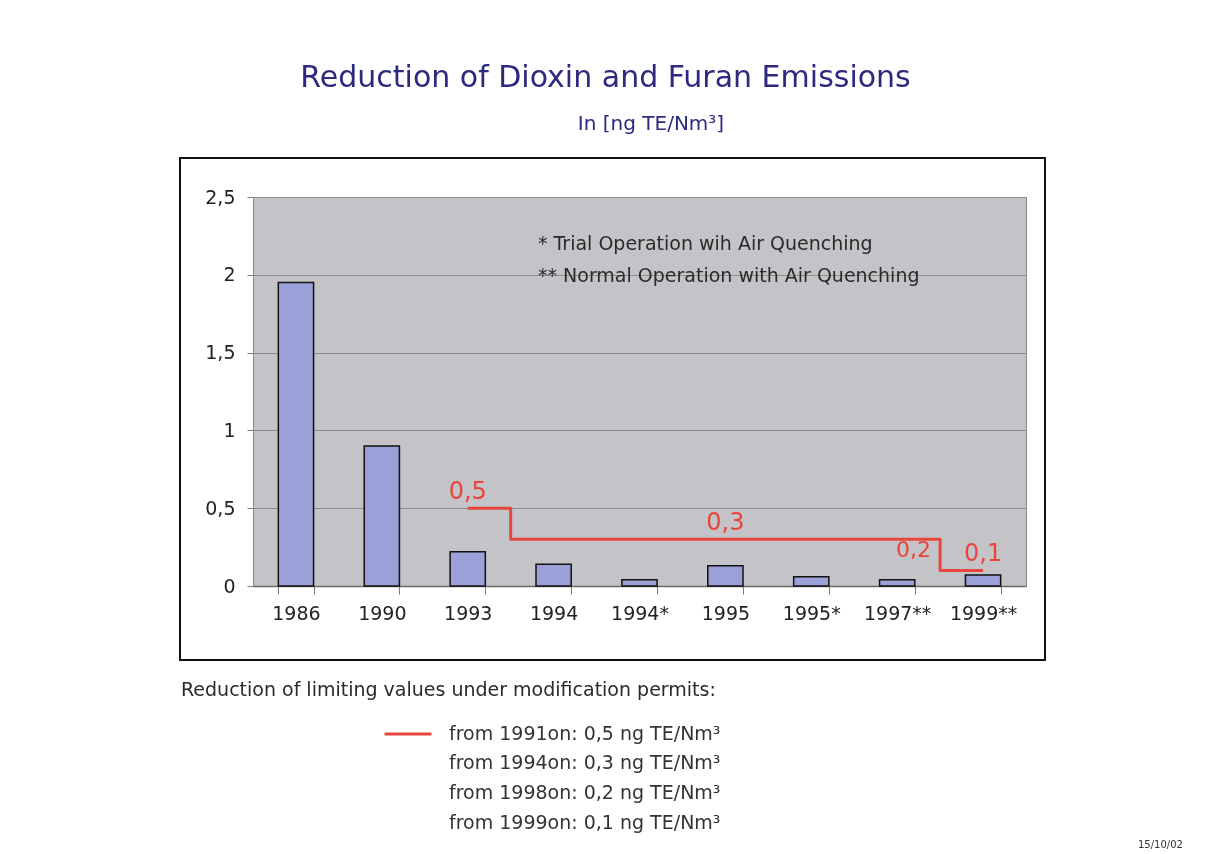  I want to click on annotation: 0,2, so click(914, 549).